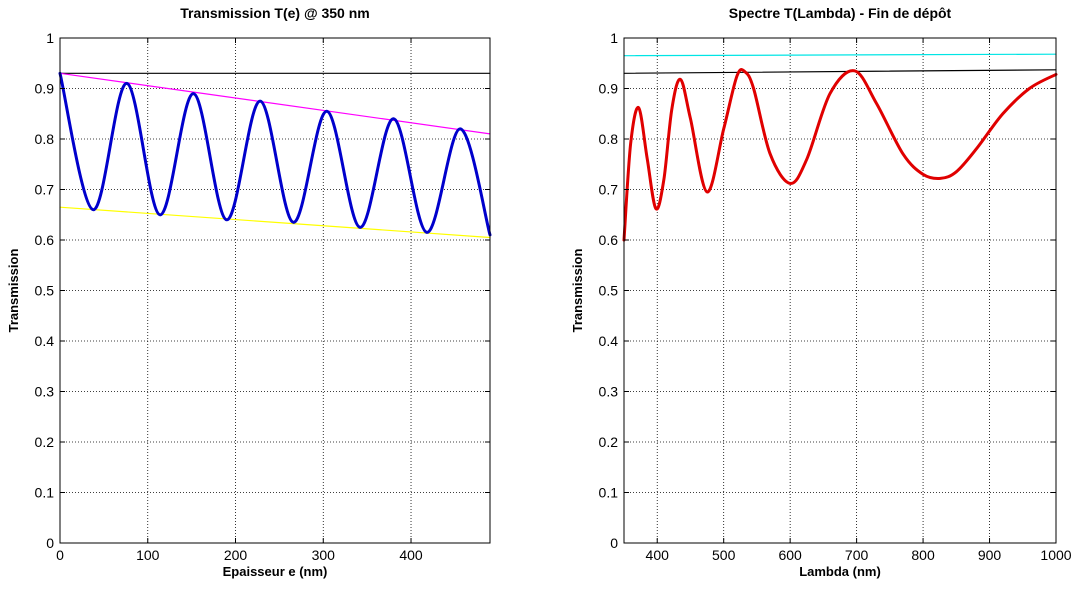  Describe the element at coordinates (148, 555) in the screenshot. I see `x-tick-label: 100` at that location.